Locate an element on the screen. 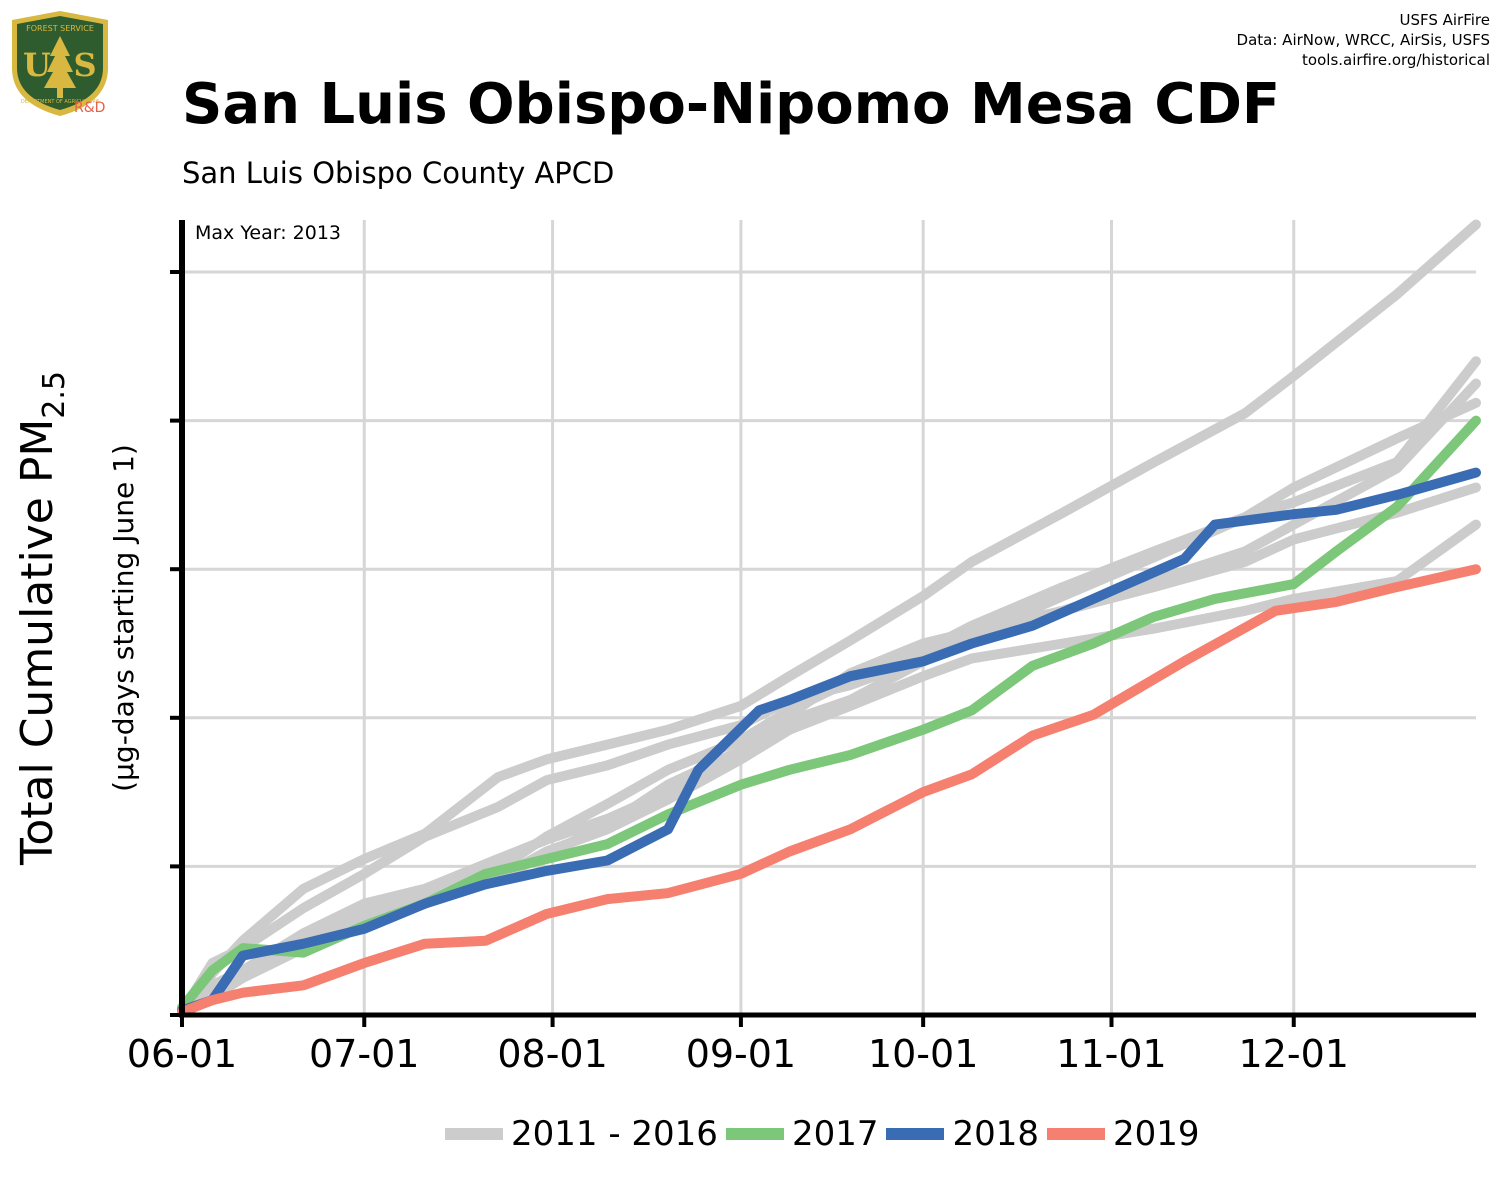  x-tick-label: 07-01 is located at coordinates (364, 1054).